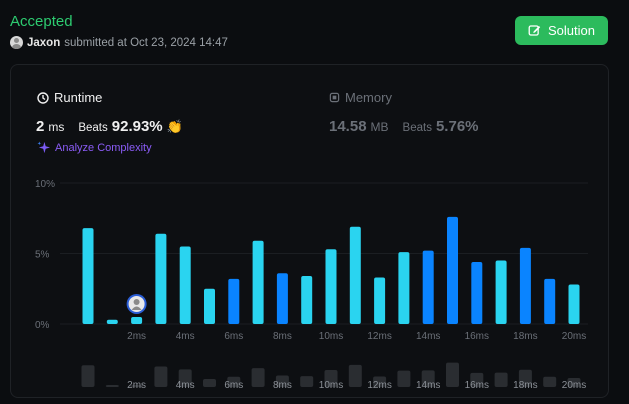  What do you see at coordinates (40, 126) in the screenshot?
I see `runtime-value: 2` at bounding box center [40, 126].